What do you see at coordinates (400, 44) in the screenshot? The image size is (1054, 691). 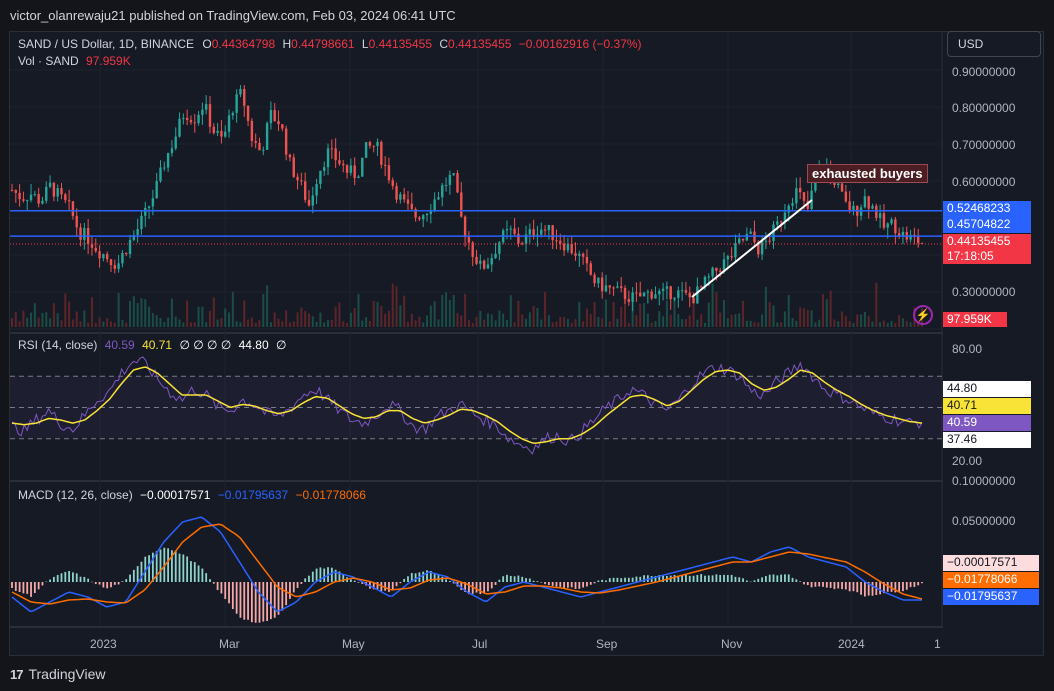 I see `low-value: 0.44135455` at bounding box center [400, 44].